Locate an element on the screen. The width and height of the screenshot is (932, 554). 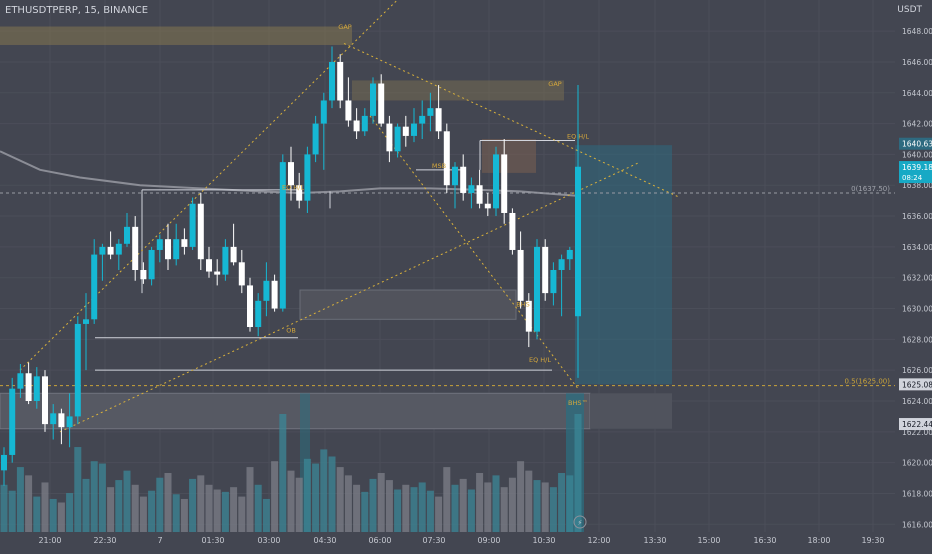
fib-level-label: 0.5(1625.00) is located at coordinates (867, 382).